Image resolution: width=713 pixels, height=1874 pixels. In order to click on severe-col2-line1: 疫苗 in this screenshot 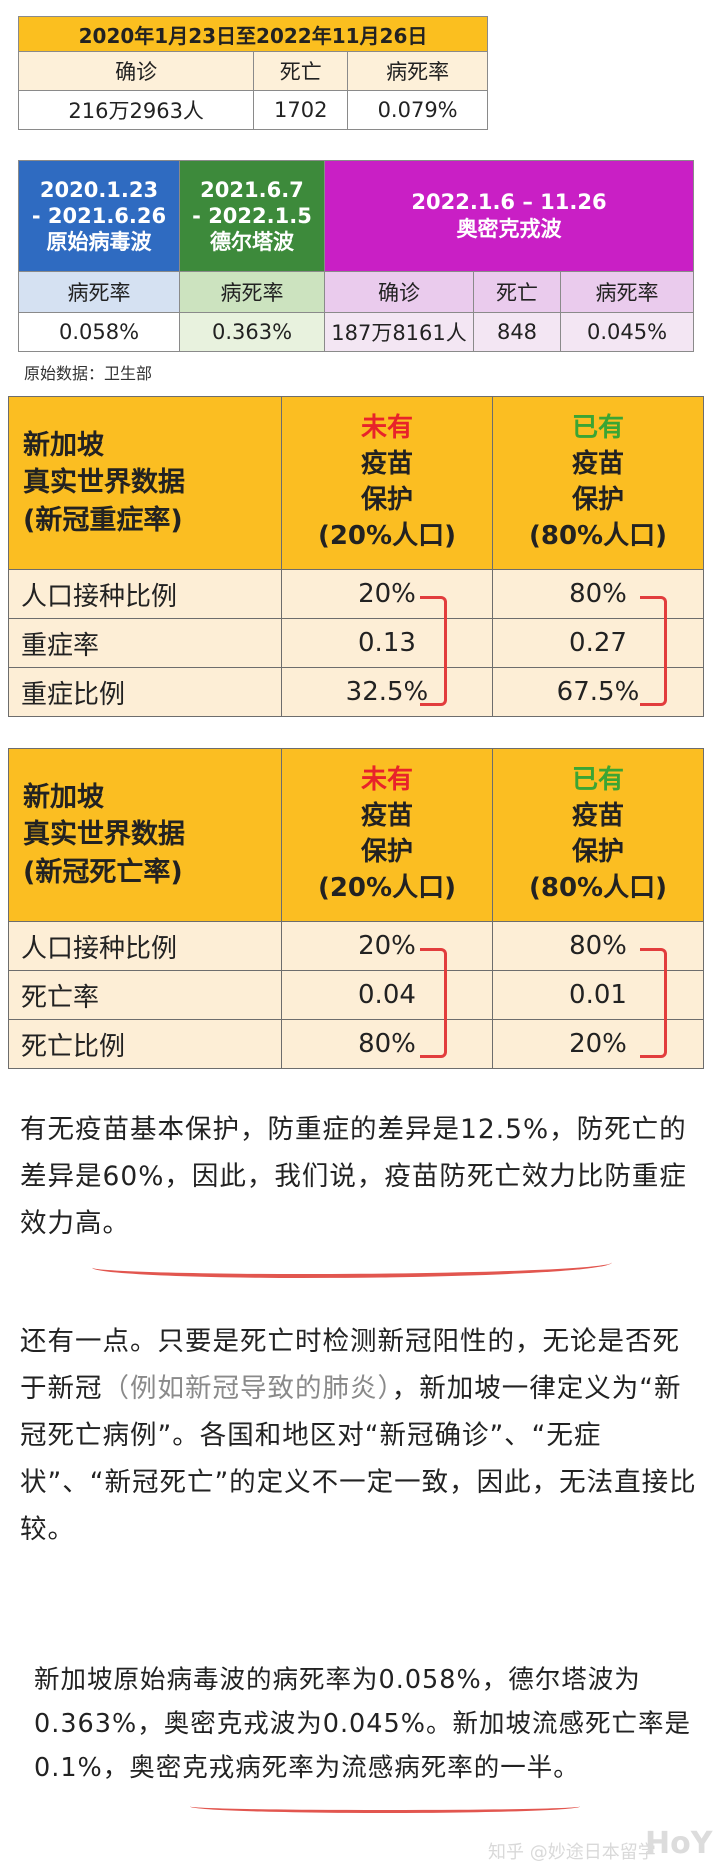, I will do `click(597, 464)`.